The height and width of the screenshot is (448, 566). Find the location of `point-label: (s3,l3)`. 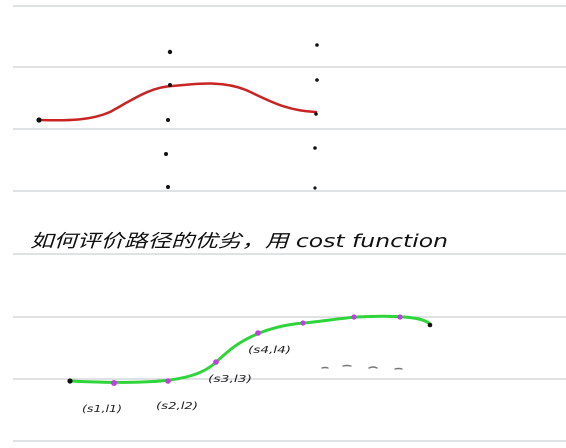

point-label: (s3,l3) is located at coordinates (230, 379).